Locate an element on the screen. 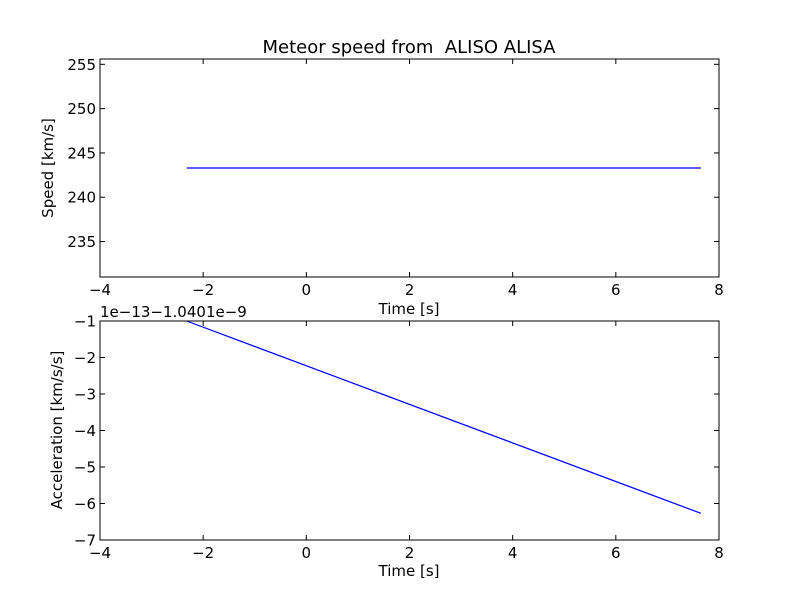 This screenshot has height=600, width=800. acceleration-x-tick-label: −2 is located at coordinates (203, 553).